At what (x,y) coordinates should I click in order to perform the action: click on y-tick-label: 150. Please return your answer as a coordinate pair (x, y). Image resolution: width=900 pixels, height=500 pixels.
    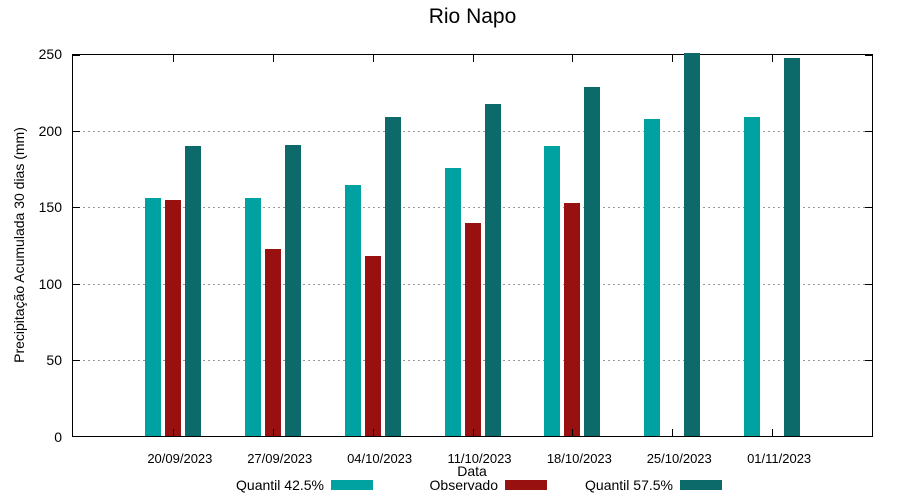
    Looking at the image, I should click on (50, 207).